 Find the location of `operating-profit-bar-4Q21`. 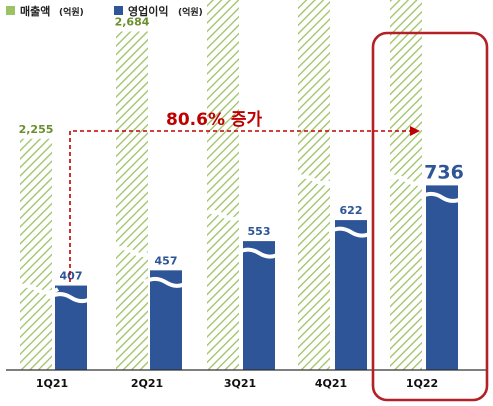

operating-profit-bar-4Q21 is located at coordinates (351, 295).